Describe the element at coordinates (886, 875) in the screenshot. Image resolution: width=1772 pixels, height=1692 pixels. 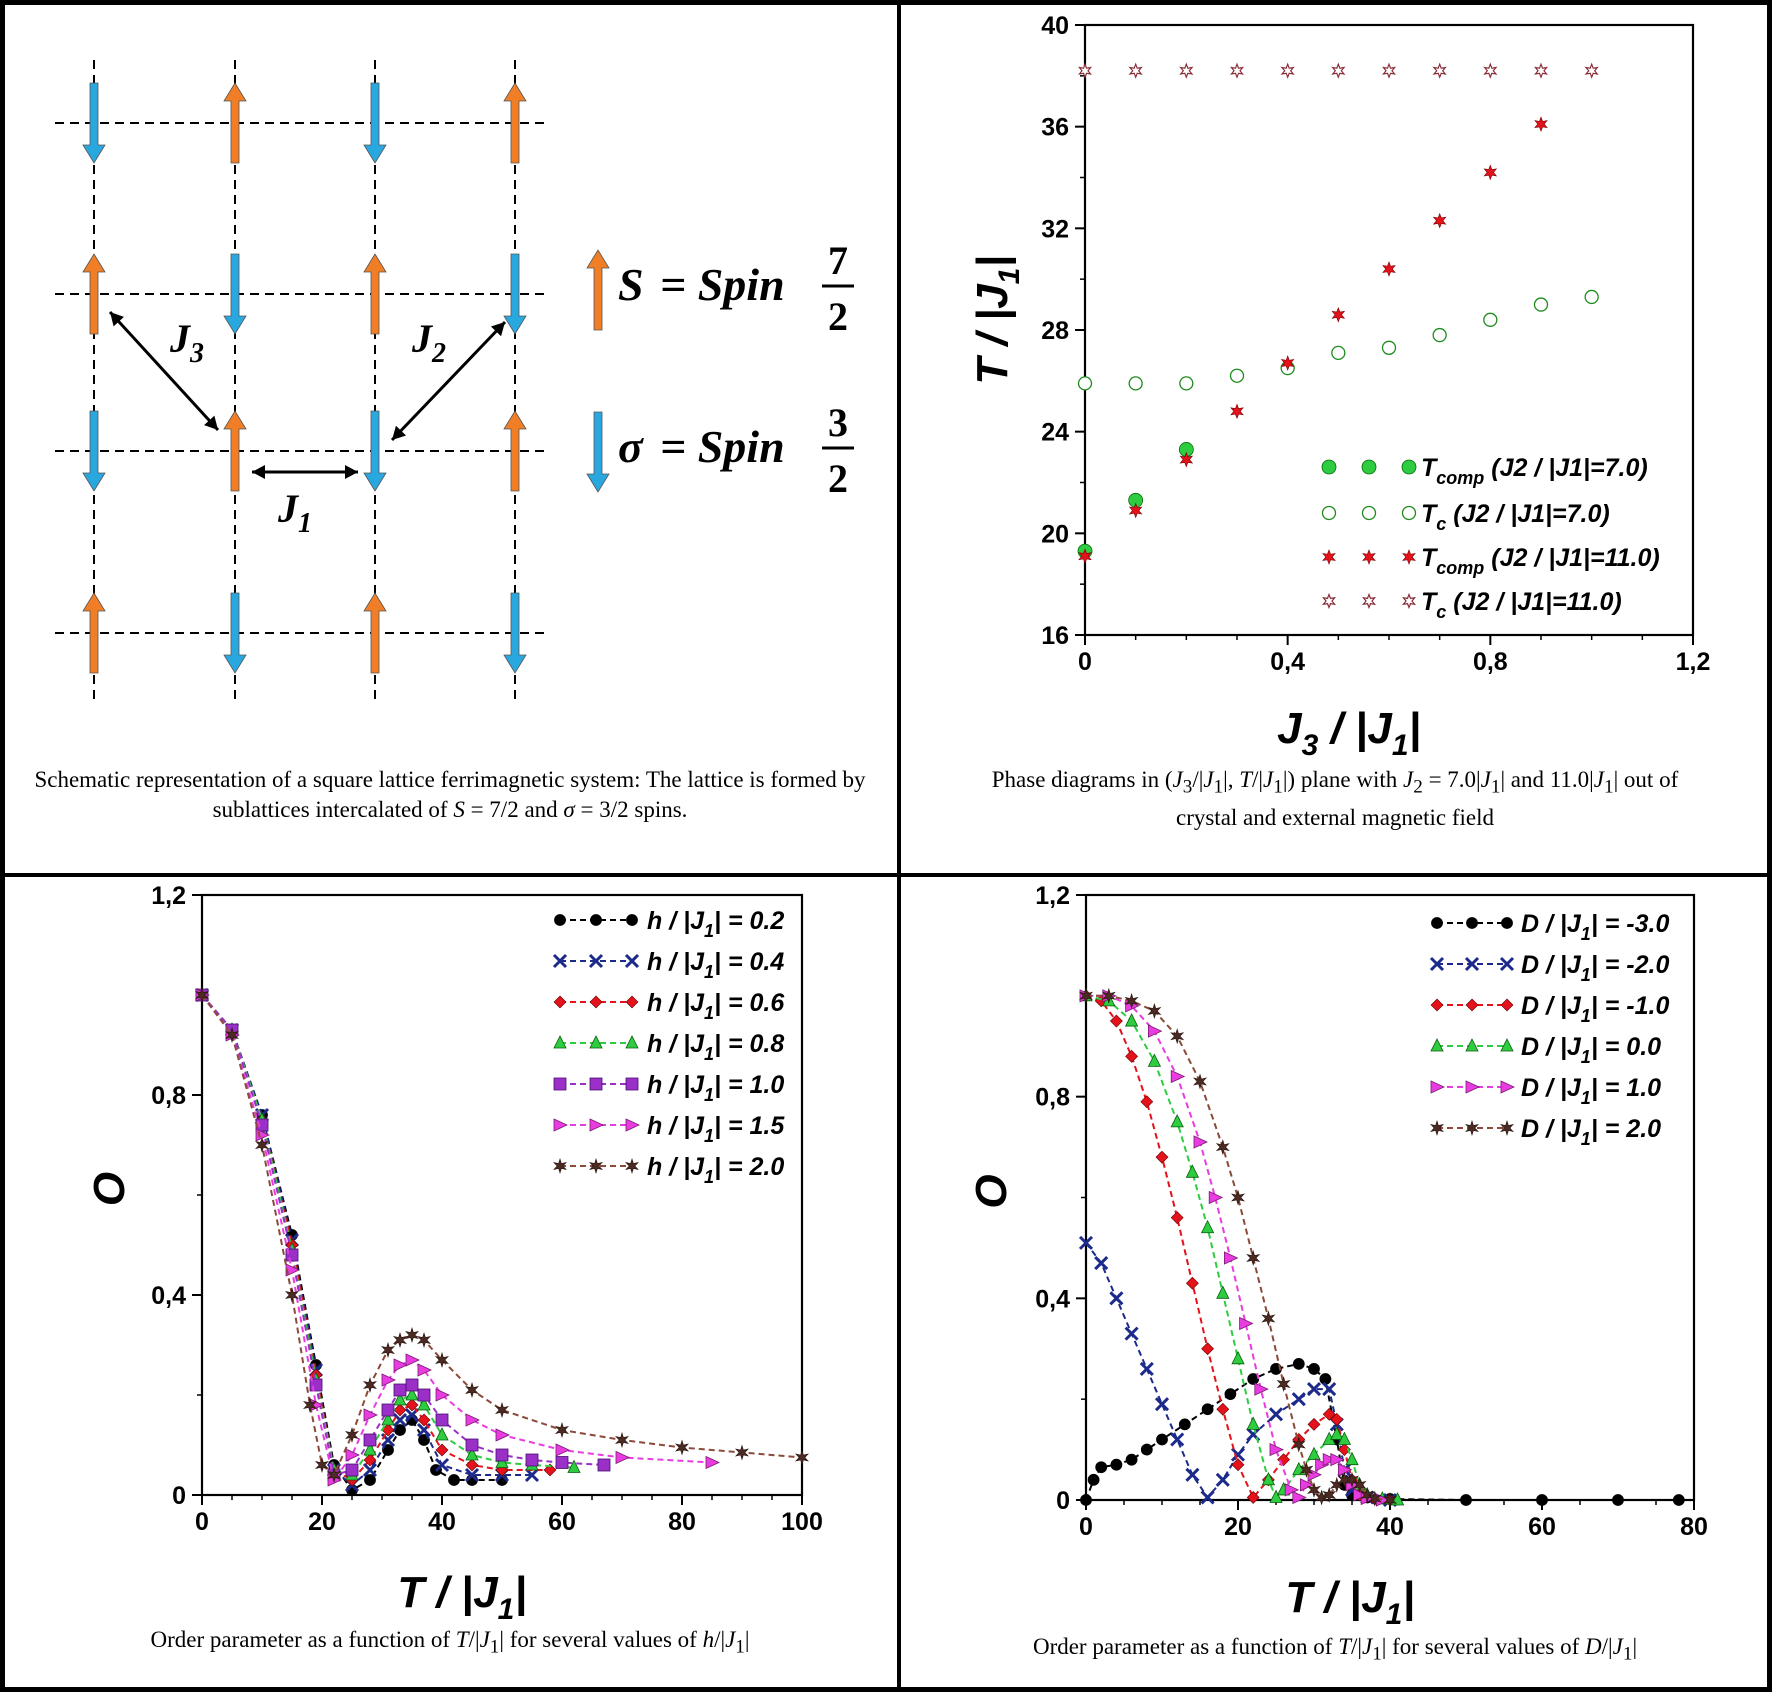
I see `horizontal-divider` at that location.